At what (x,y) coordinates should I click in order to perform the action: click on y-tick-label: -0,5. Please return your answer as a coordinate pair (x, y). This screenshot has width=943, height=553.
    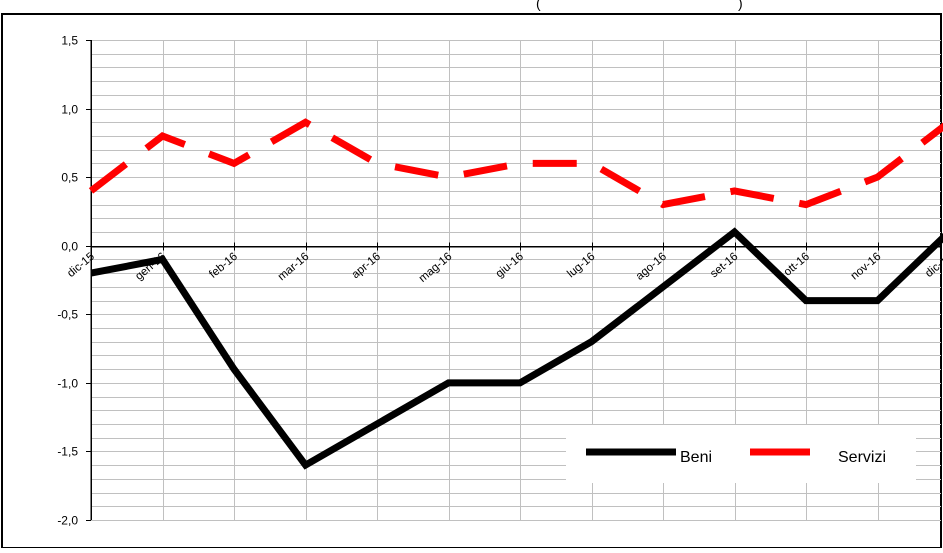
    Looking at the image, I should click on (67, 315).